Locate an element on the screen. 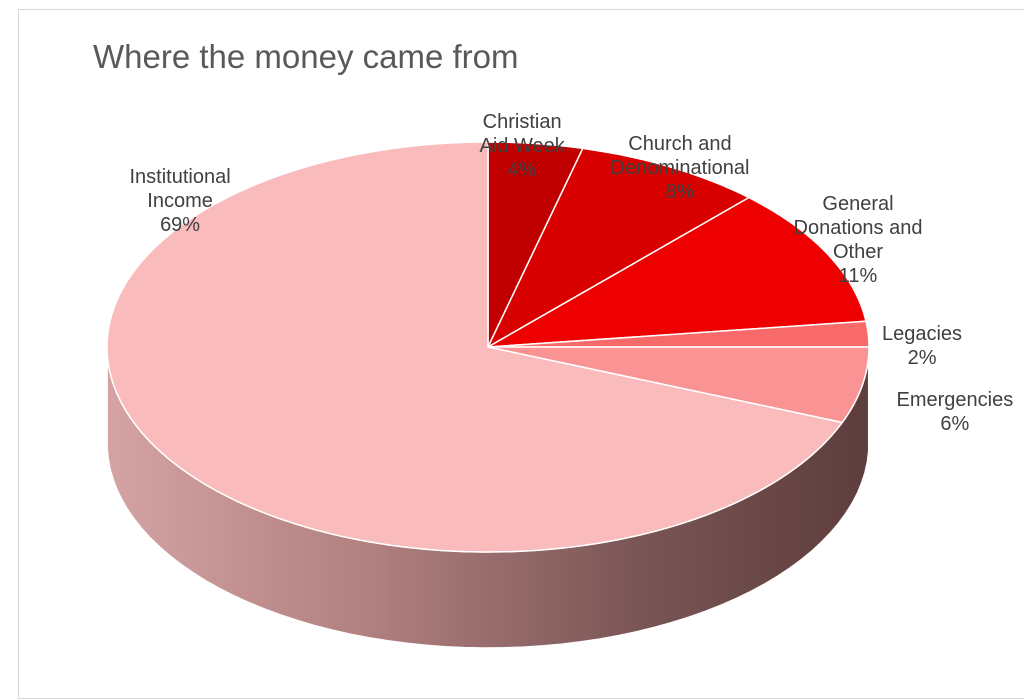 The image size is (1024, 699). data-label-name-line: Denominational is located at coordinates (680, 168).